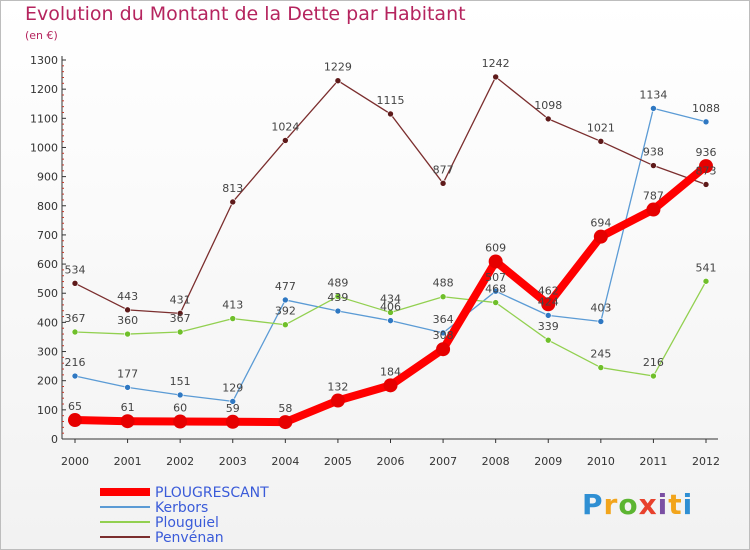 The image size is (750, 550). Describe the element at coordinates (648, 504) in the screenshot. I see `logo-letter: x` at that location.